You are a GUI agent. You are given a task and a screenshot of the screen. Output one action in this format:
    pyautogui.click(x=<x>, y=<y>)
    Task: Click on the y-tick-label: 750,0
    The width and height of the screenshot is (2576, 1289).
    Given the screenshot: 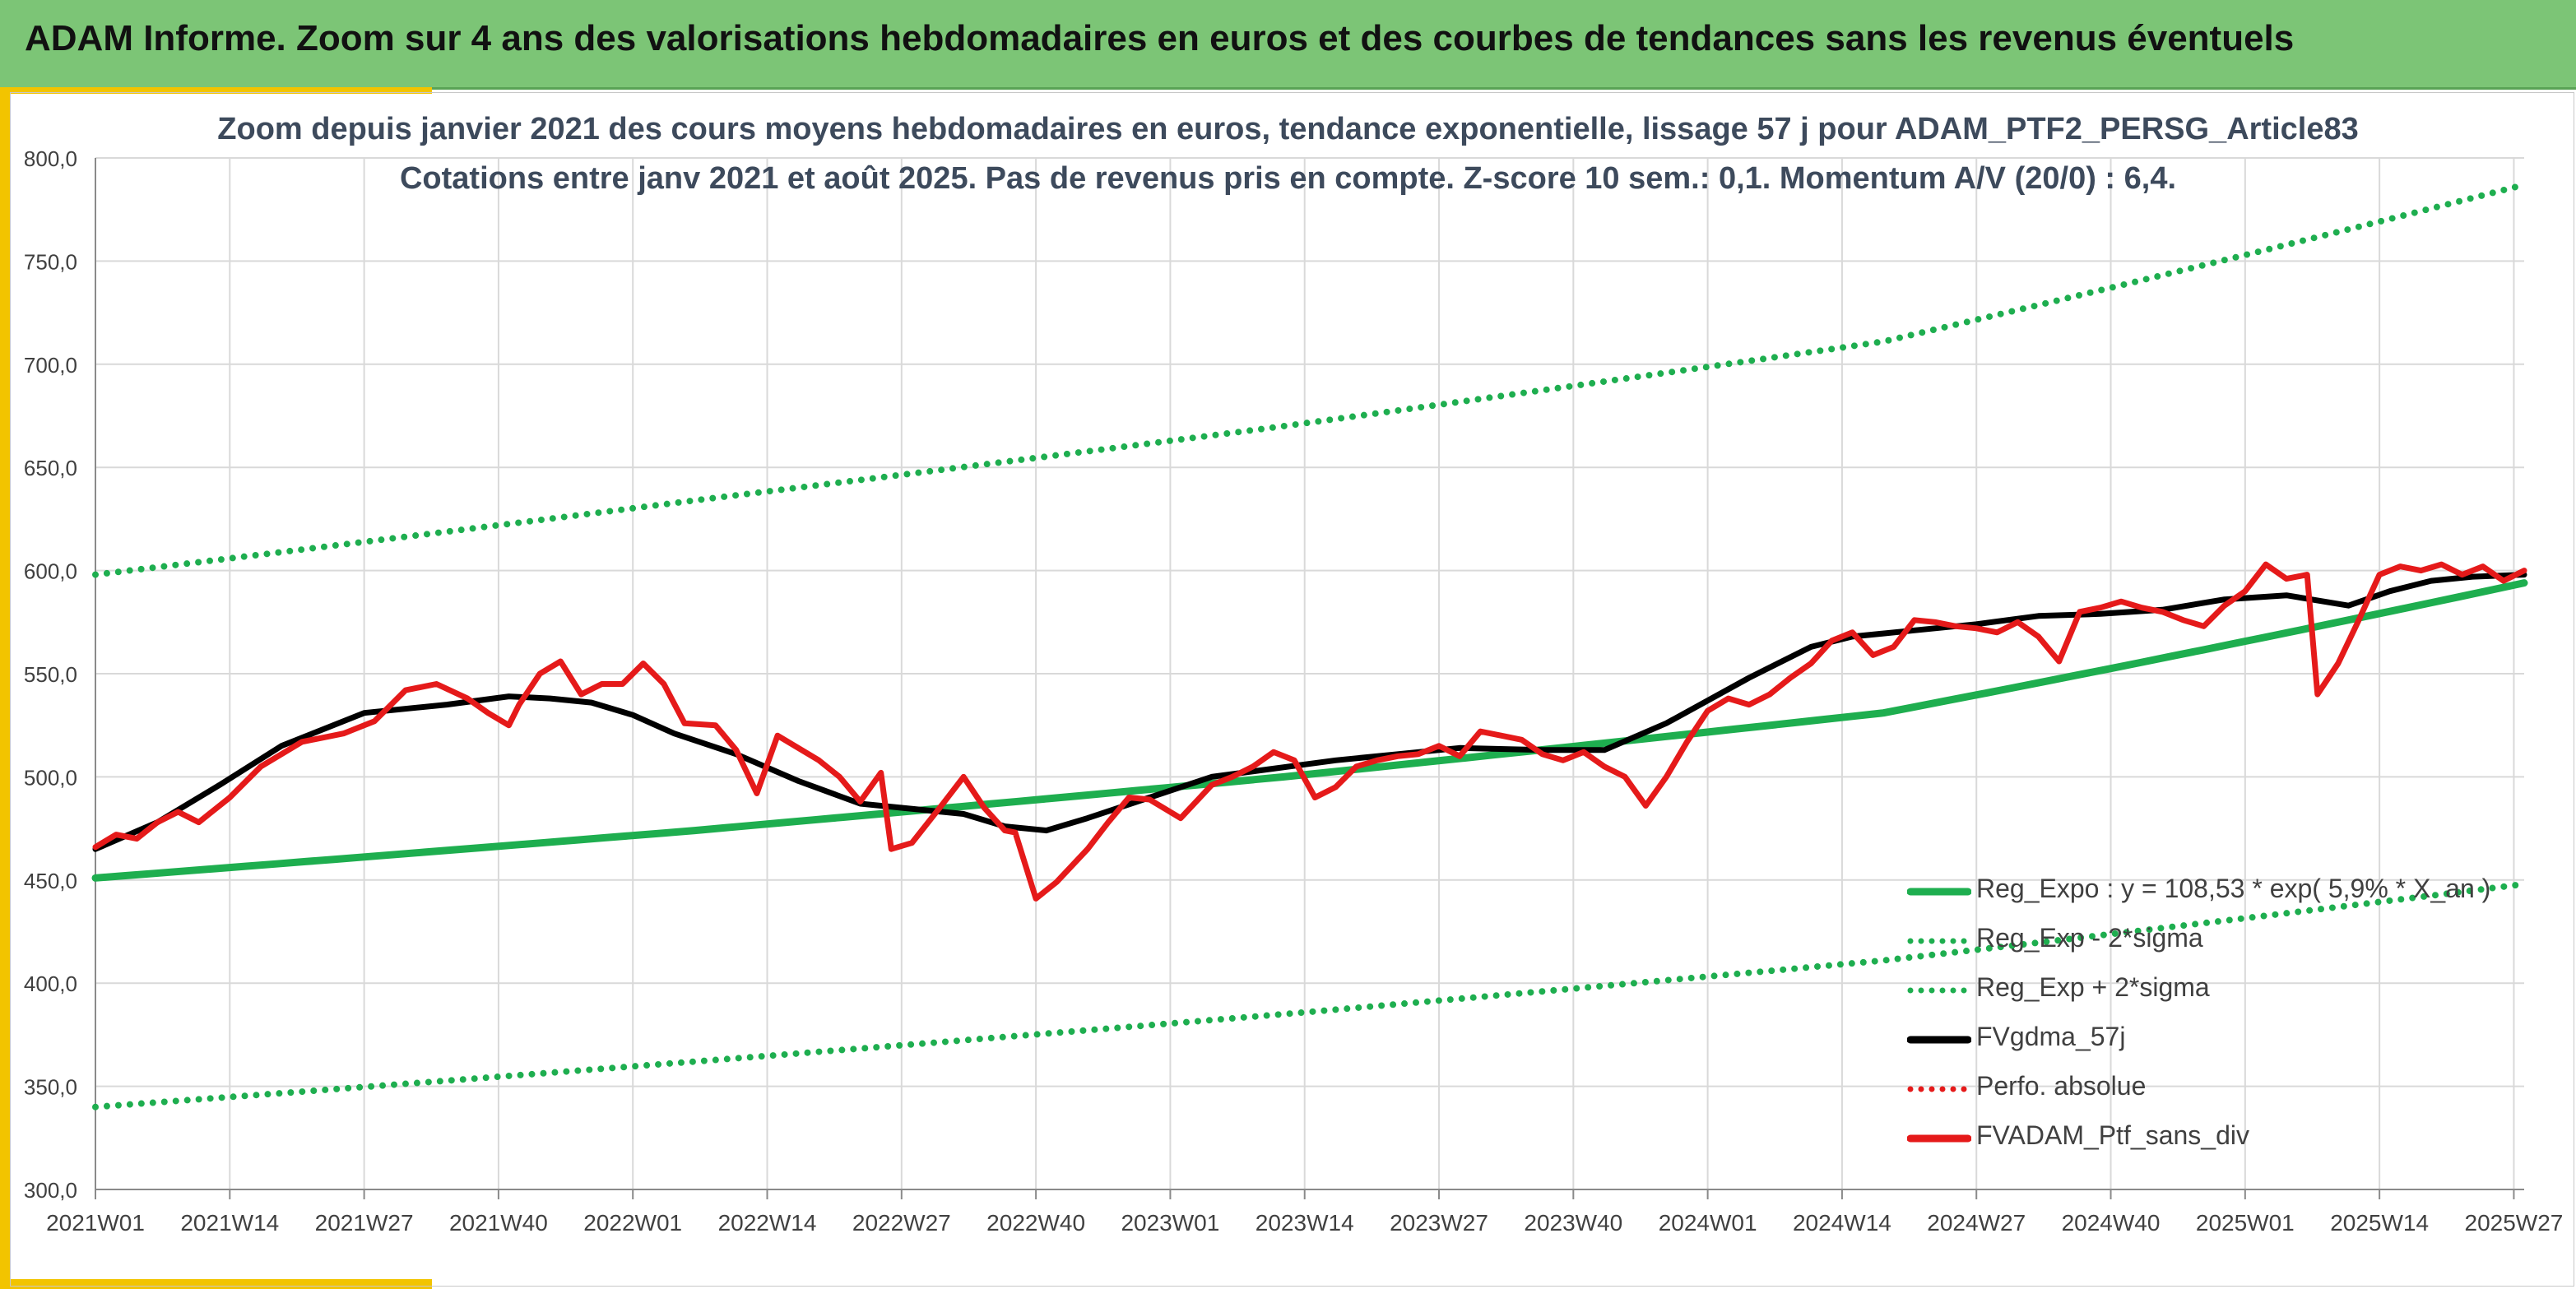 What is the action you would take?
    pyautogui.click(x=50, y=261)
    